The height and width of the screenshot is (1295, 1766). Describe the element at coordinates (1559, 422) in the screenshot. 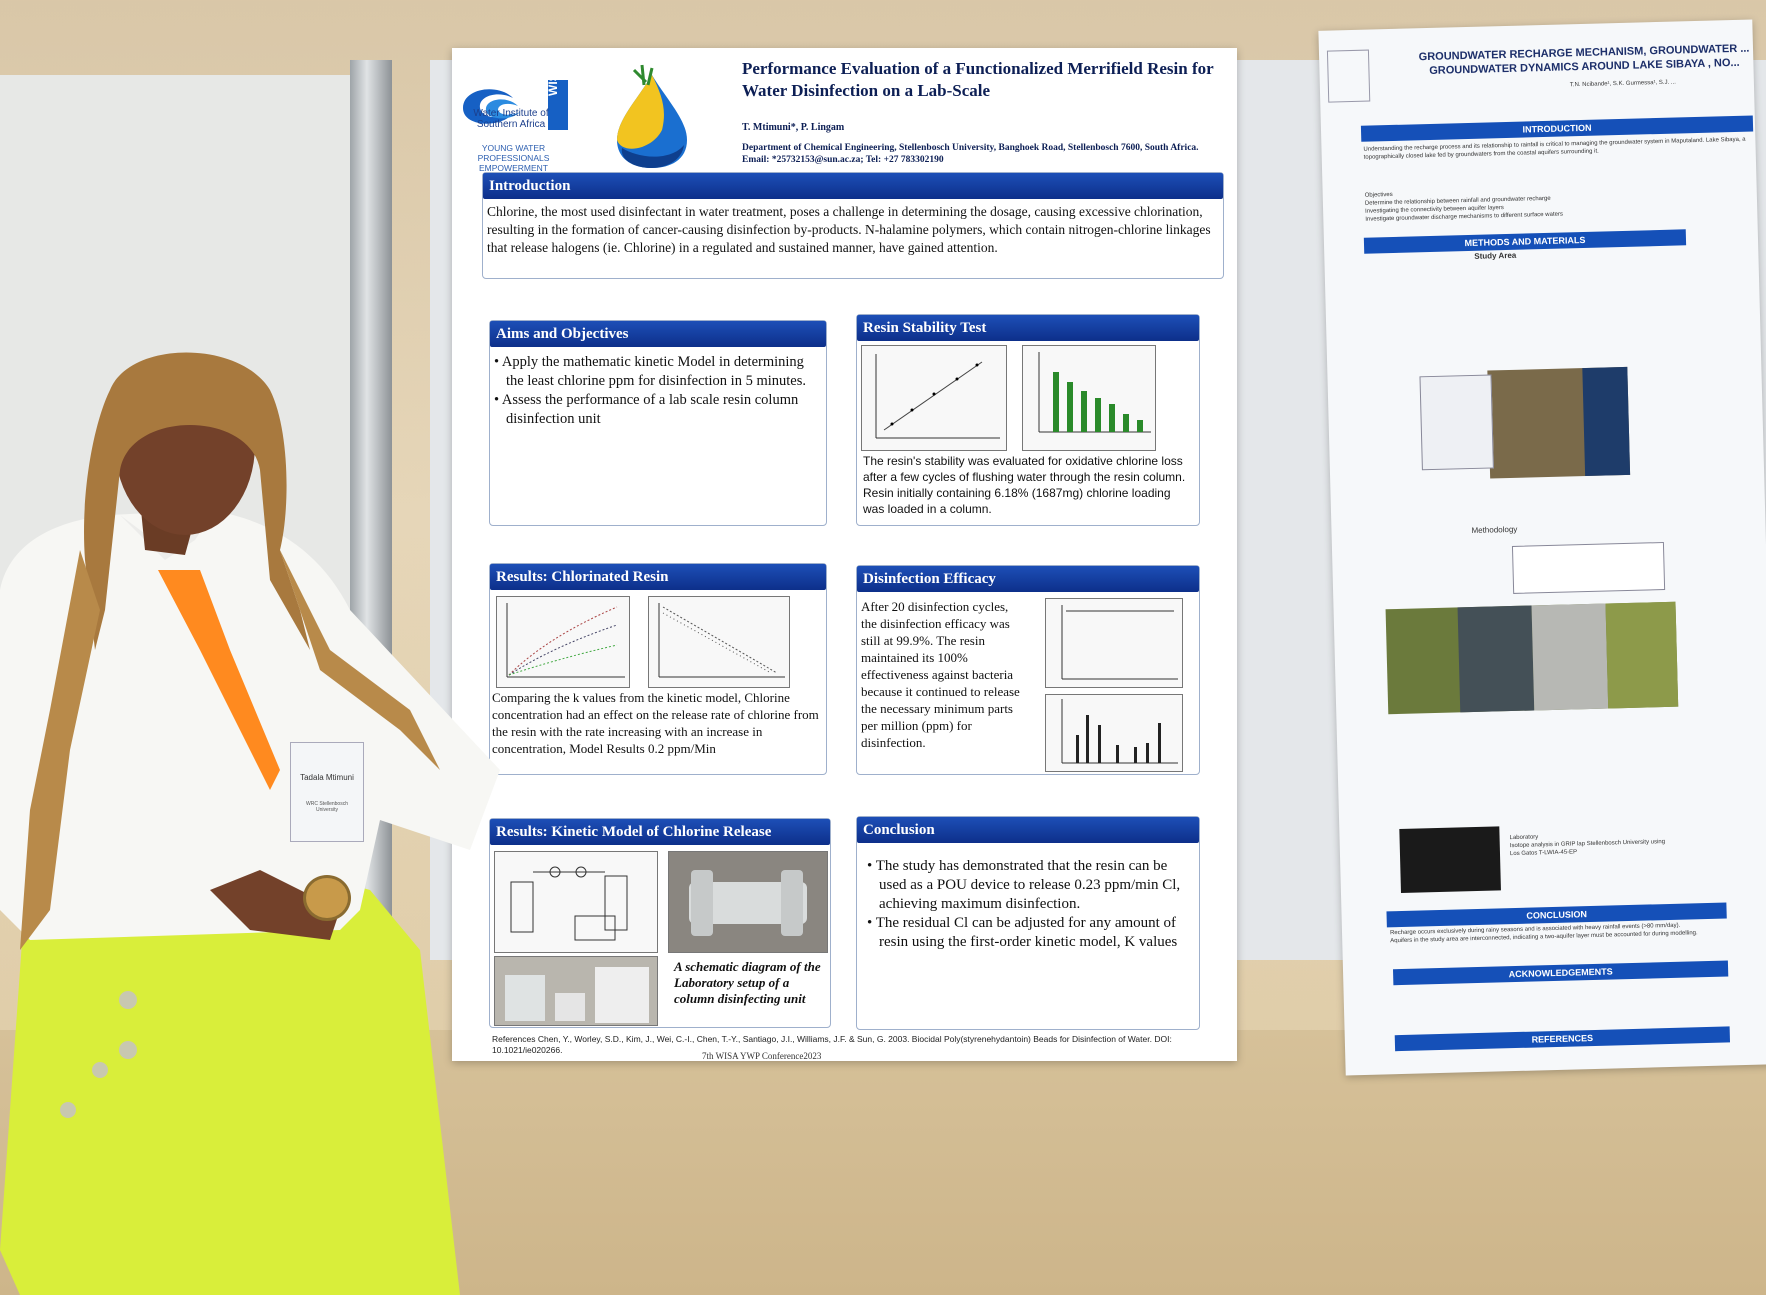

I see `p2-map-image` at that location.